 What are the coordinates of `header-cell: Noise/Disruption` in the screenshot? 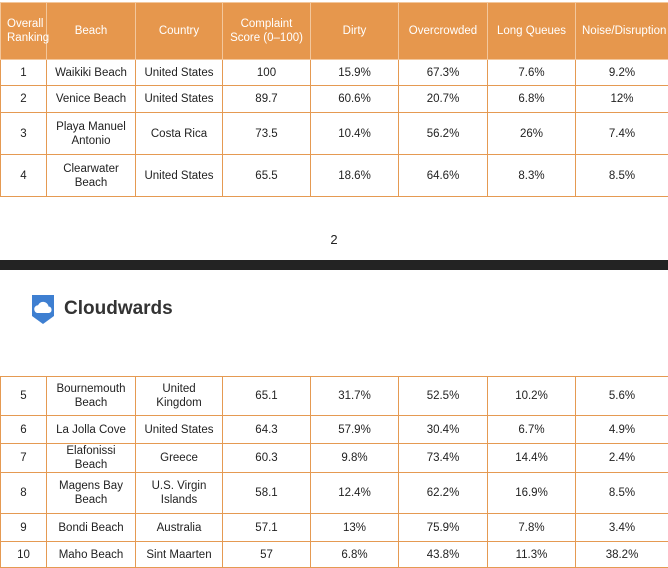 It's located at (622, 31).